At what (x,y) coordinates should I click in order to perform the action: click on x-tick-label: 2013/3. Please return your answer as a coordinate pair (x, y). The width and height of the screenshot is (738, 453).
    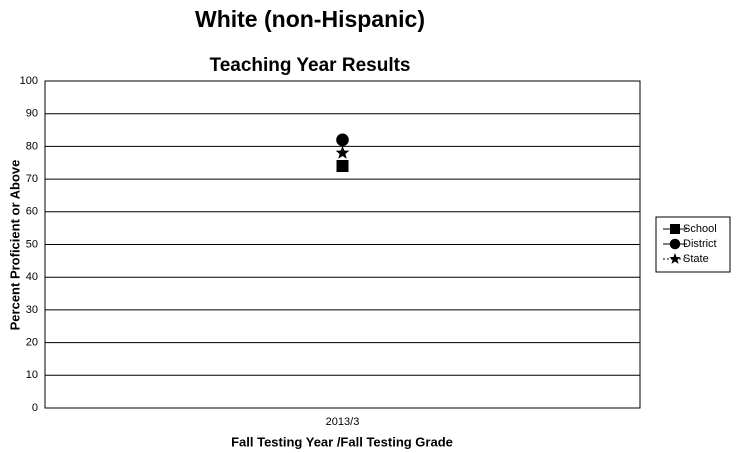
    Looking at the image, I should click on (343, 422).